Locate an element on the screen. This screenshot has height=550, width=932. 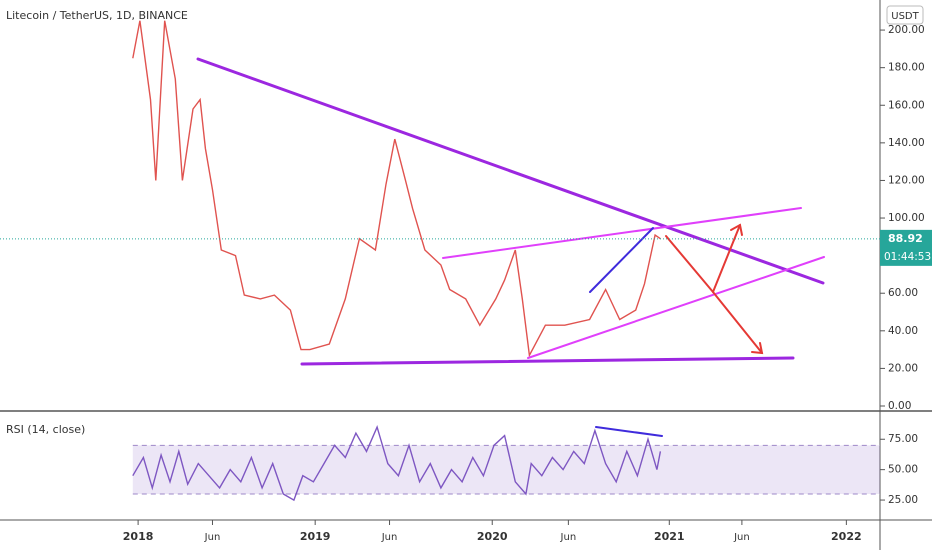
rsi-band is located at coordinates (506, 469).